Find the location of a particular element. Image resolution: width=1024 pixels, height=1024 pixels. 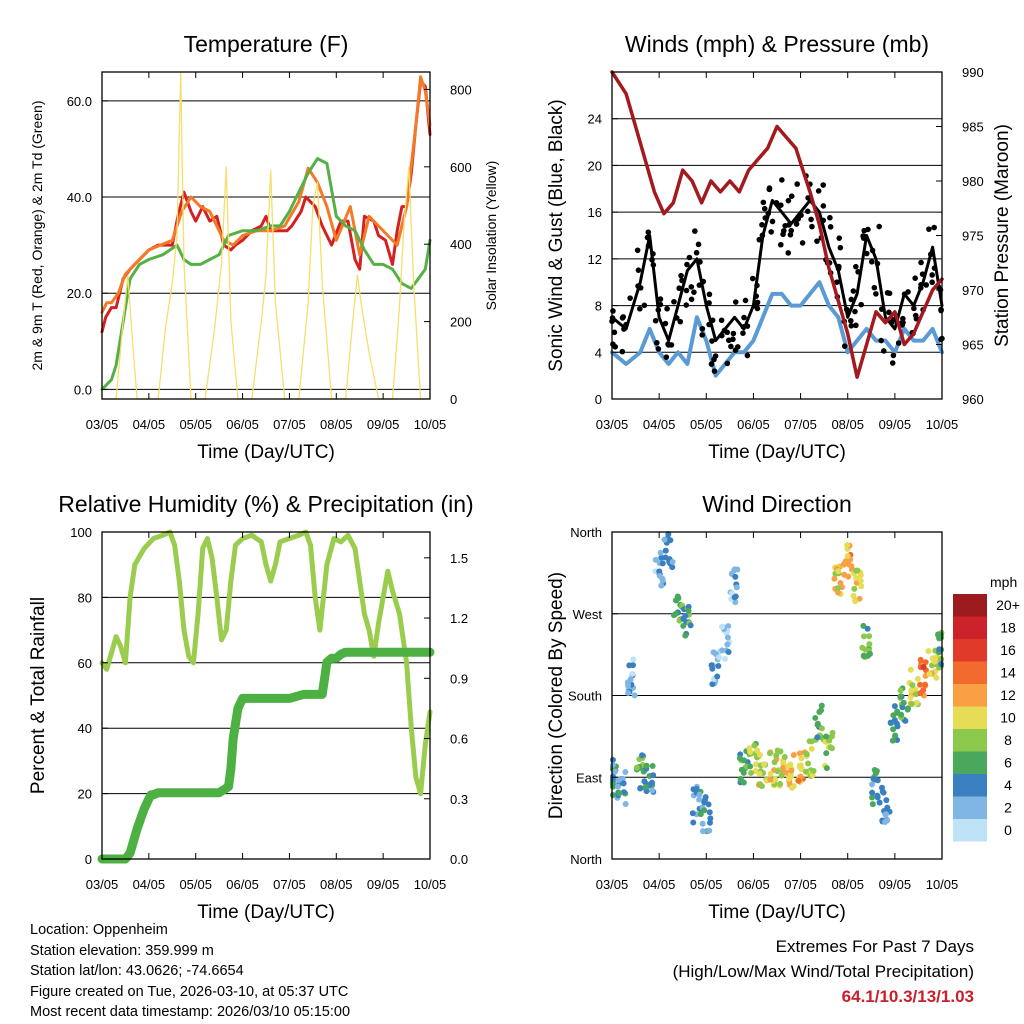

y2-axis-label: Station Pressure (Maroon) is located at coordinates (1002, 235).